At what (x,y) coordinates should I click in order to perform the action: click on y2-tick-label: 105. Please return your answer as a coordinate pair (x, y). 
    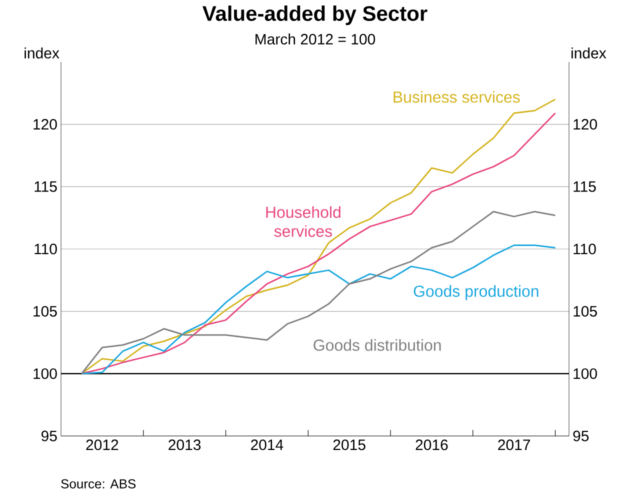
    Looking at the image, I should click on (585, 311).